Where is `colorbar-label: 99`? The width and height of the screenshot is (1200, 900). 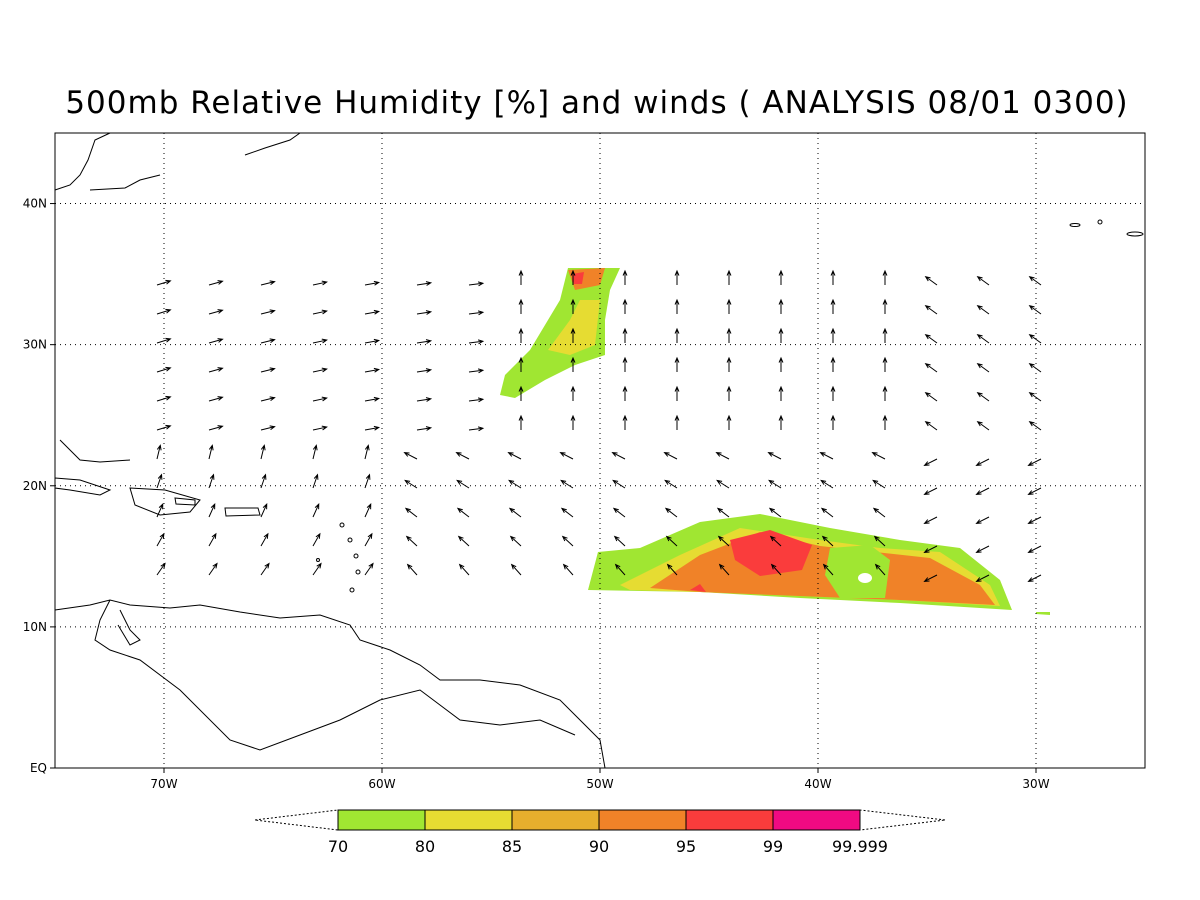
colorbar-label: 99 is located at coordinates (773, 846).